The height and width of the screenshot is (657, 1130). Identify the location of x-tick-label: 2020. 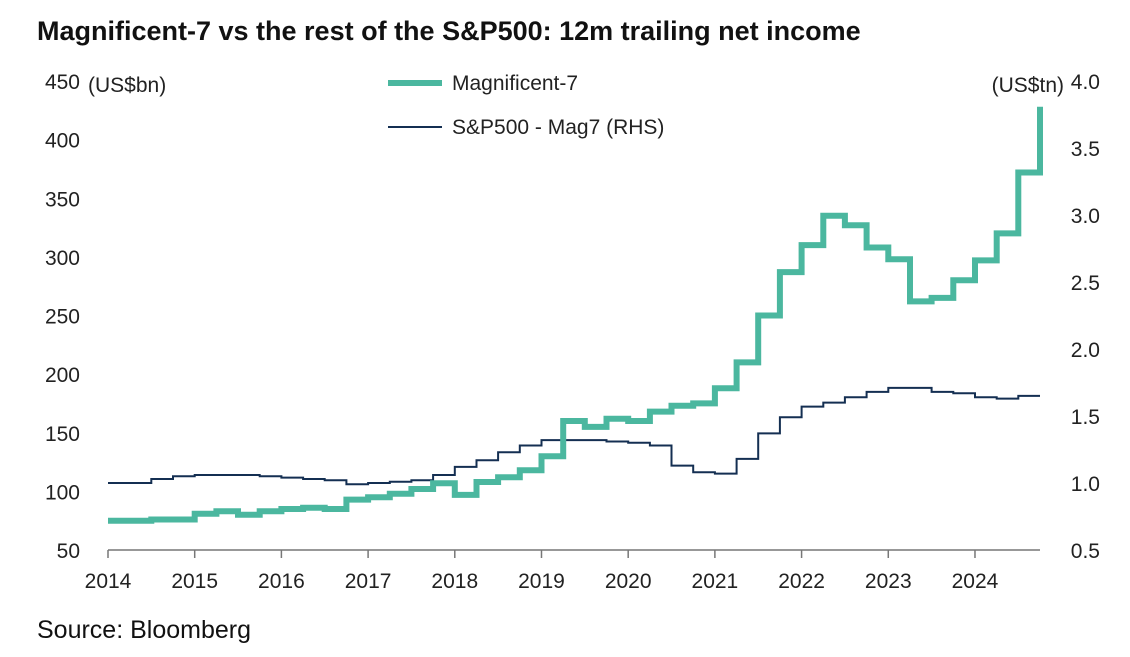
(628, 581).